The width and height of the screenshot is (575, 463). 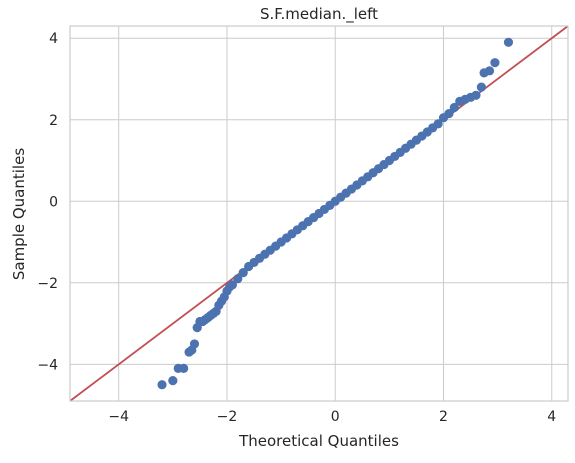 I want to click on y-tick-label: 2, so click(x=53, y=121).